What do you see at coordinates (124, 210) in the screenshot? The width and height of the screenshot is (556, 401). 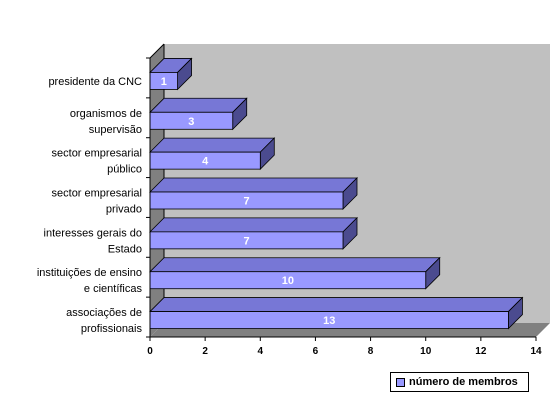 I see `category-label-line: privado` at bounding box center [124, 210].